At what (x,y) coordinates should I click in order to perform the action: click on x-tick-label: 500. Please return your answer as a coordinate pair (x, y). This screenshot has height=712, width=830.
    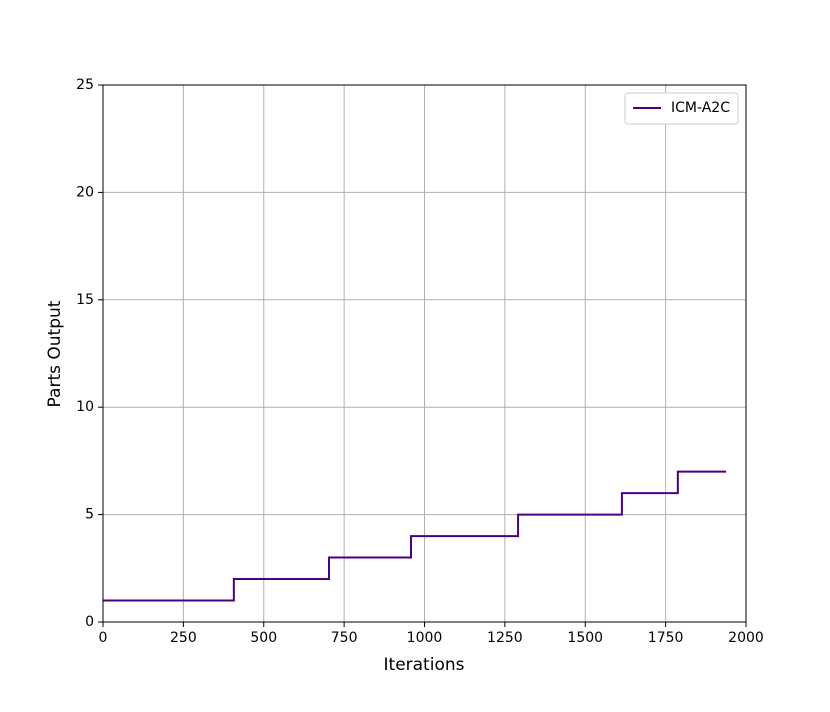
    Looking at the image, I should click on (263, 638).